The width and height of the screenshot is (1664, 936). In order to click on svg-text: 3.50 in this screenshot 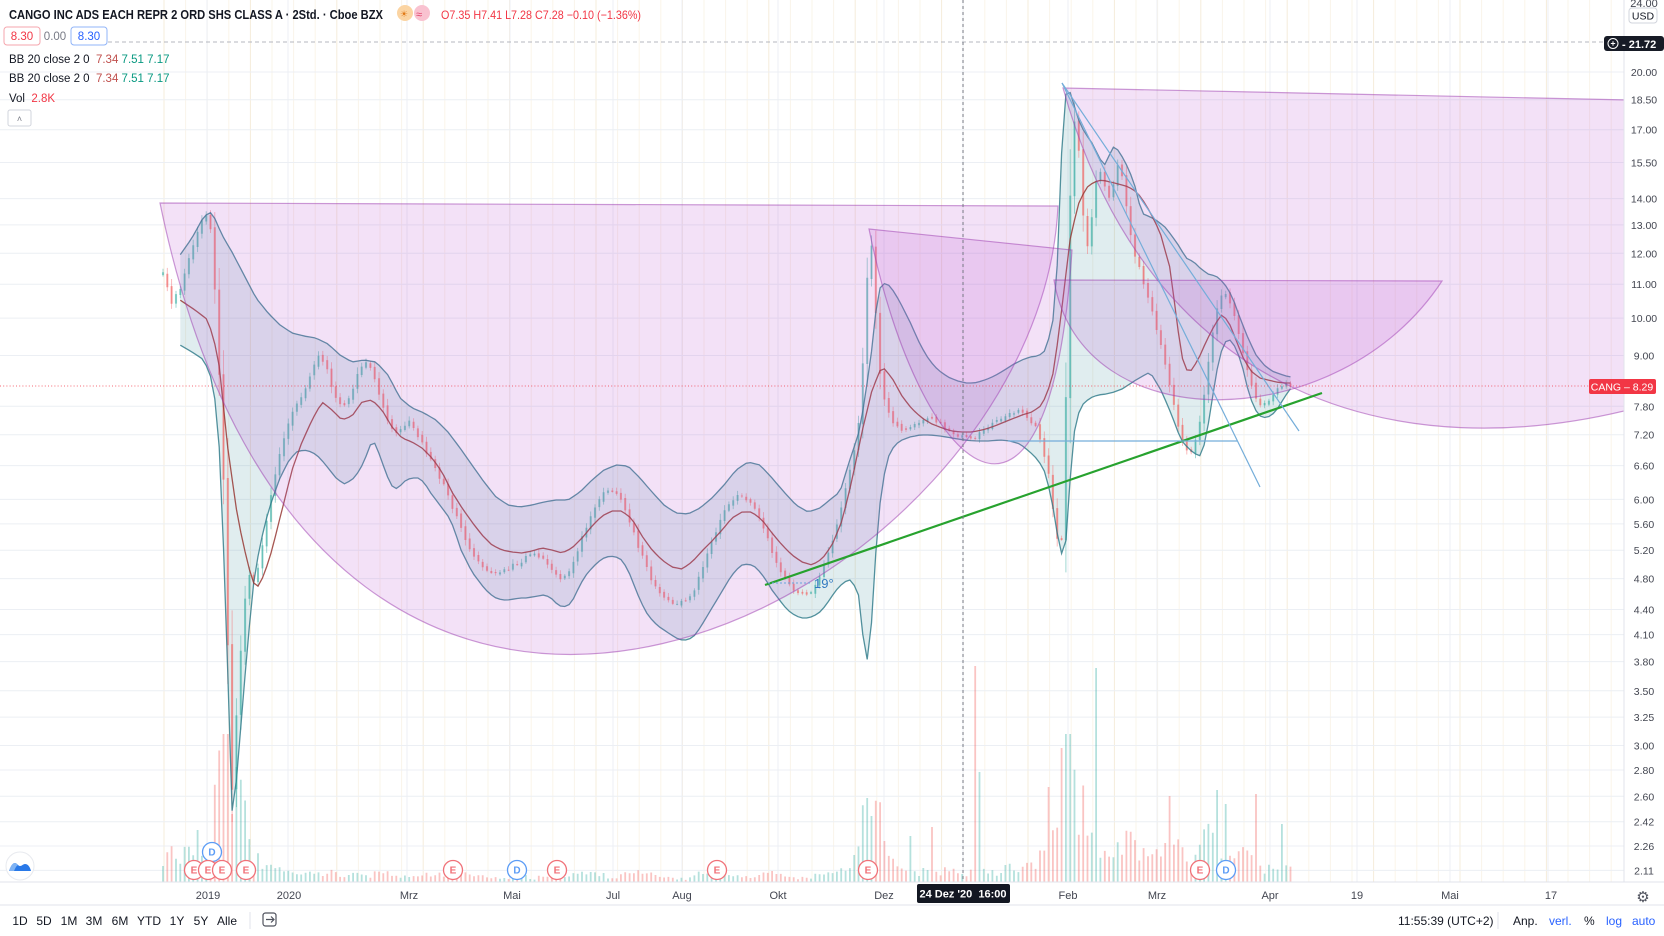, I will do `click(1644, 692)`.